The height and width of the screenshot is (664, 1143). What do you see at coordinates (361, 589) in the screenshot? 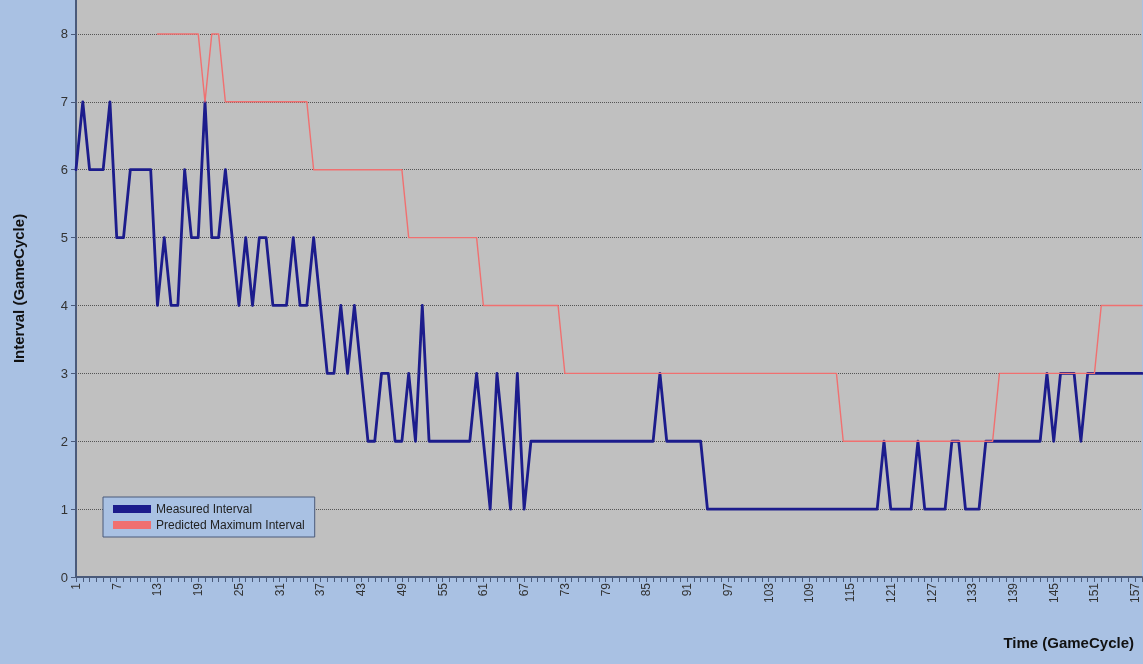
I see `x-tick-label: 43` at bounding box center [361, 589].